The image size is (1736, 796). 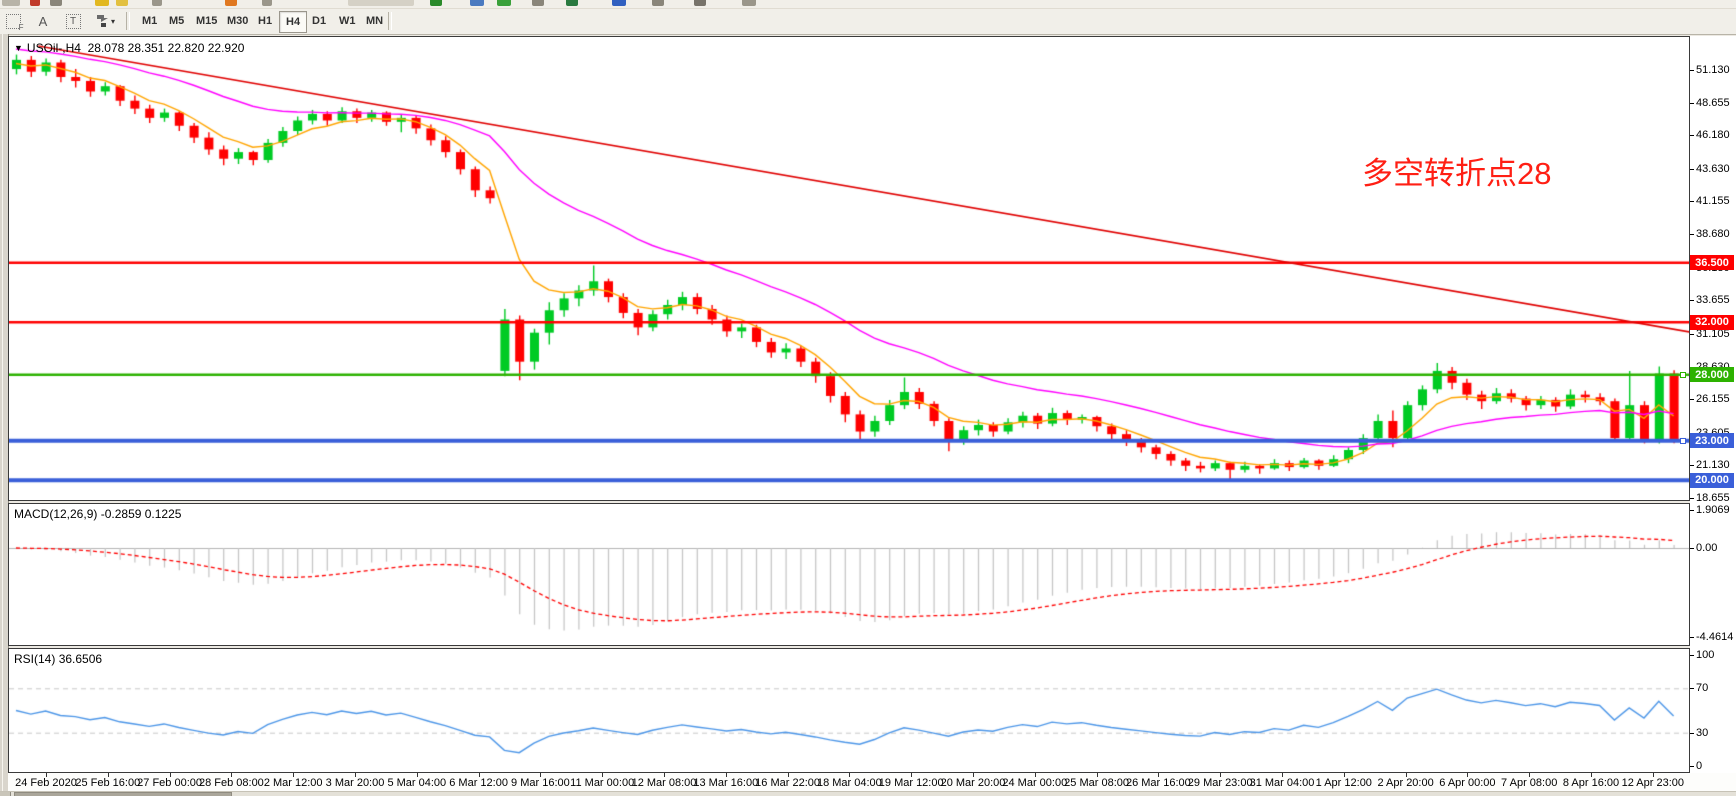 I want to click on timeframe-button-m1: M1, so click(x=150, y=21).